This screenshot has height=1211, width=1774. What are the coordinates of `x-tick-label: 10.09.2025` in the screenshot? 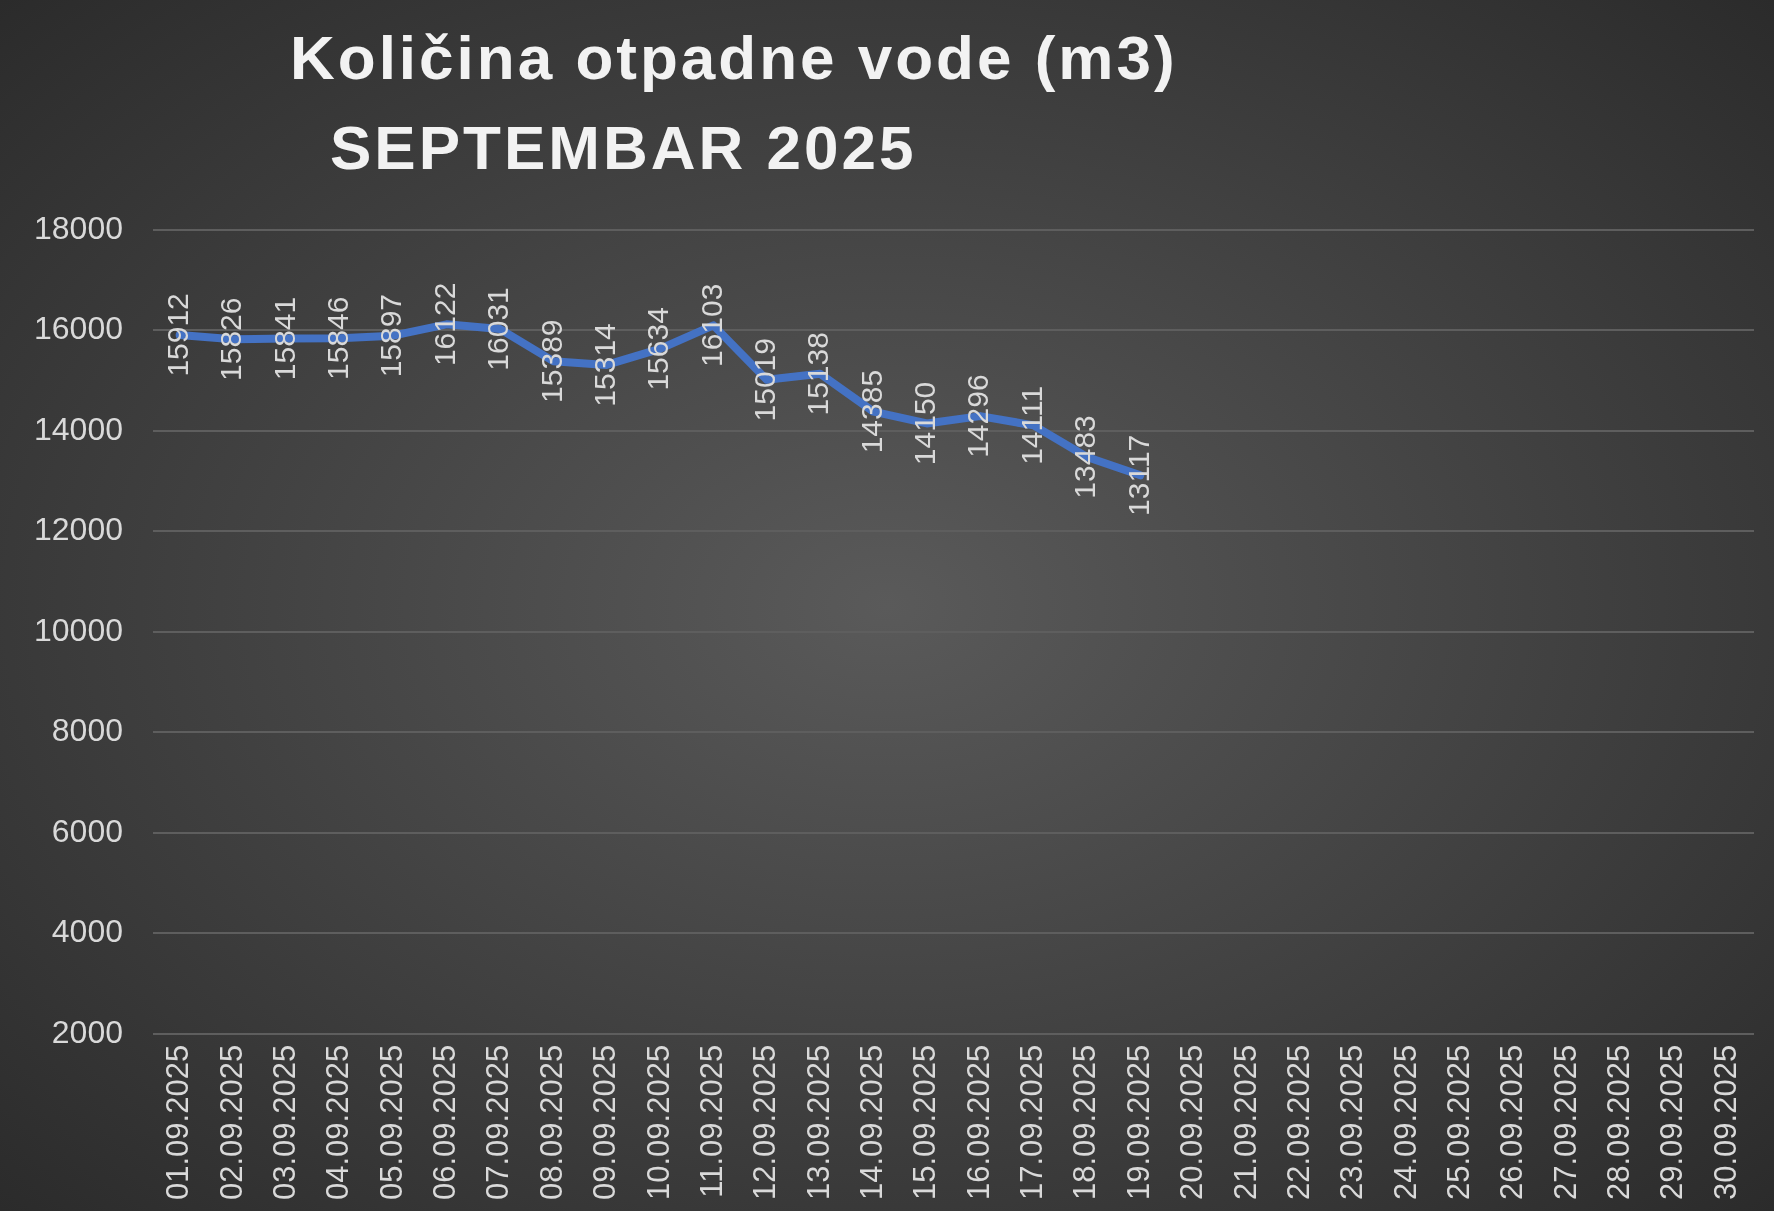 It's located at (658, 1122).